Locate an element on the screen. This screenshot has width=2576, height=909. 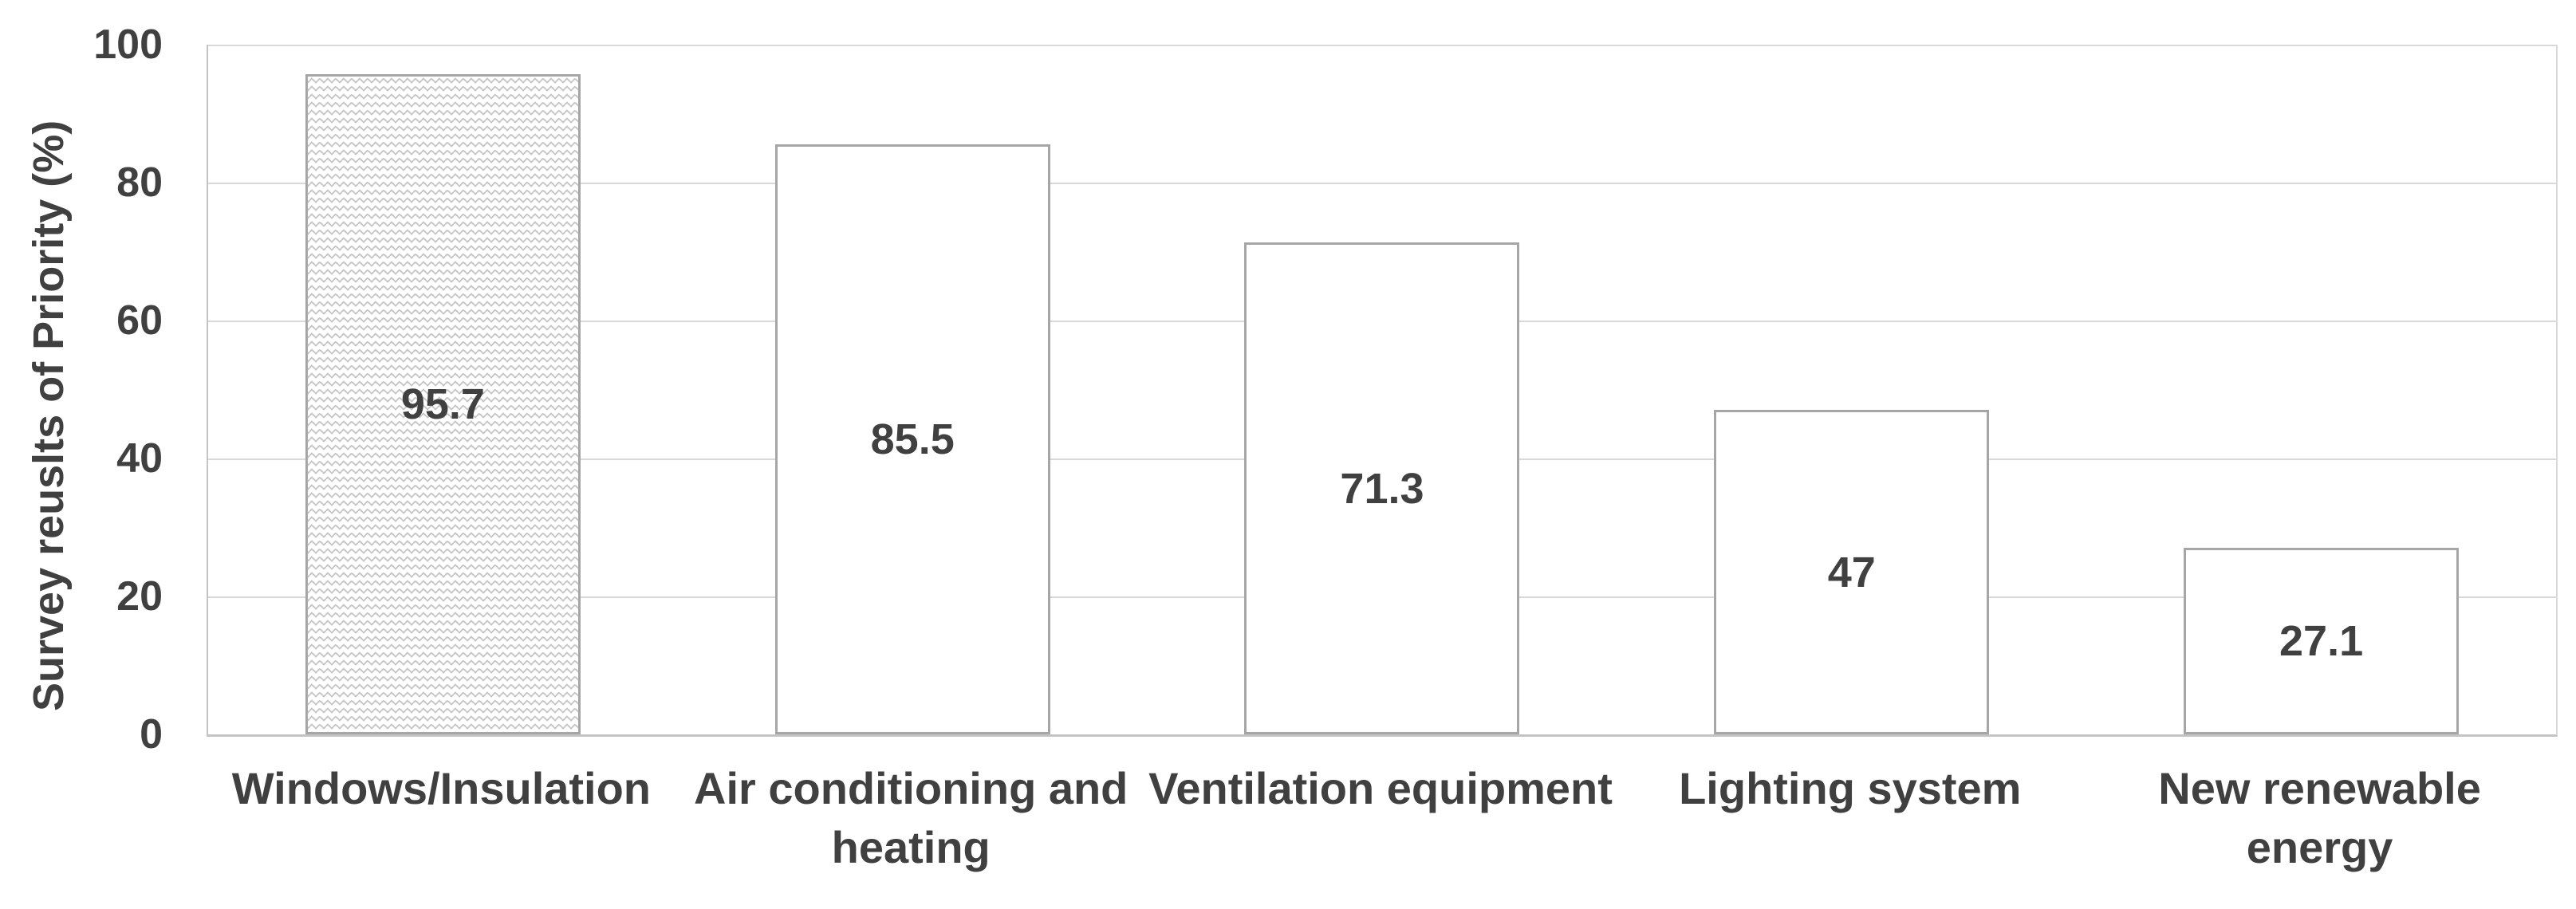
bar-slot: 71.3 is located at coordinates (1382, 389).